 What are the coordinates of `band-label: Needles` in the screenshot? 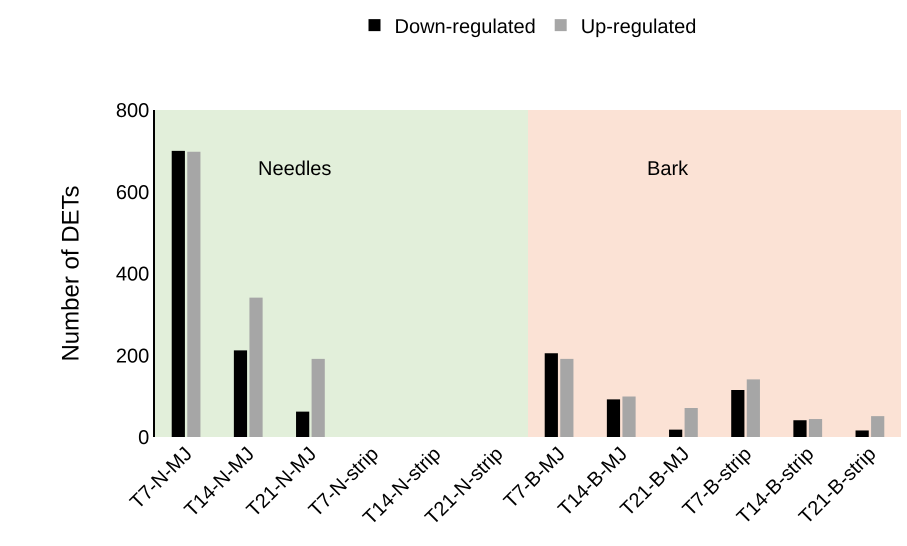 It's located at (295, 169).